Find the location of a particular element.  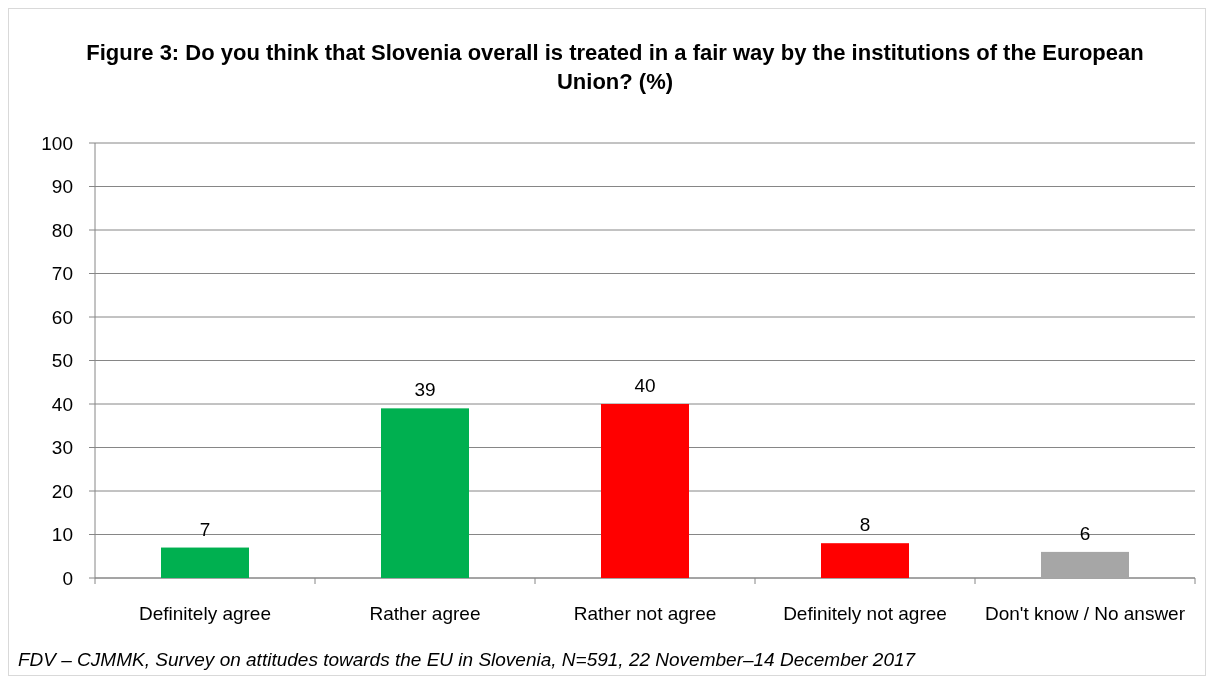

x-tick-label: Don't know / No answer is located at coordinates (1085, 613).